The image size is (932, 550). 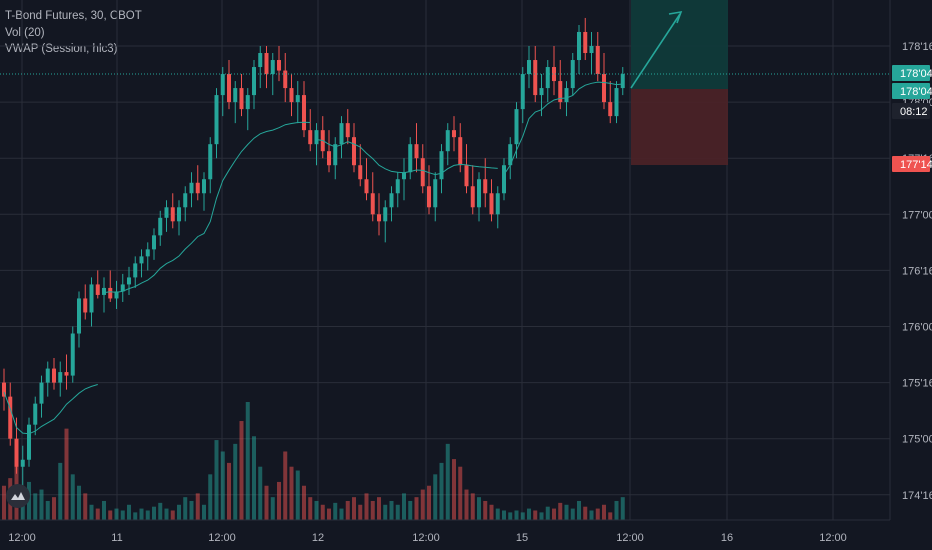 What do you see at coordinates (25, 32) in the screenshot?
I see `volume-indicator-label: Vol (20)` at bounding box center [25, 32].